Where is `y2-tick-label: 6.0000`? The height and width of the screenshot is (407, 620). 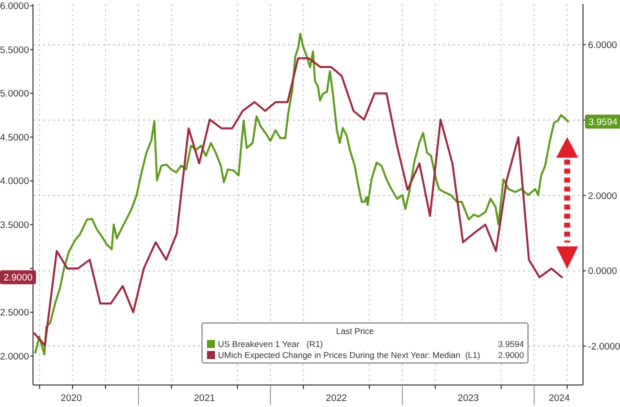
y2-tick-label: 6.0000 is located at coordinates (603, 46).